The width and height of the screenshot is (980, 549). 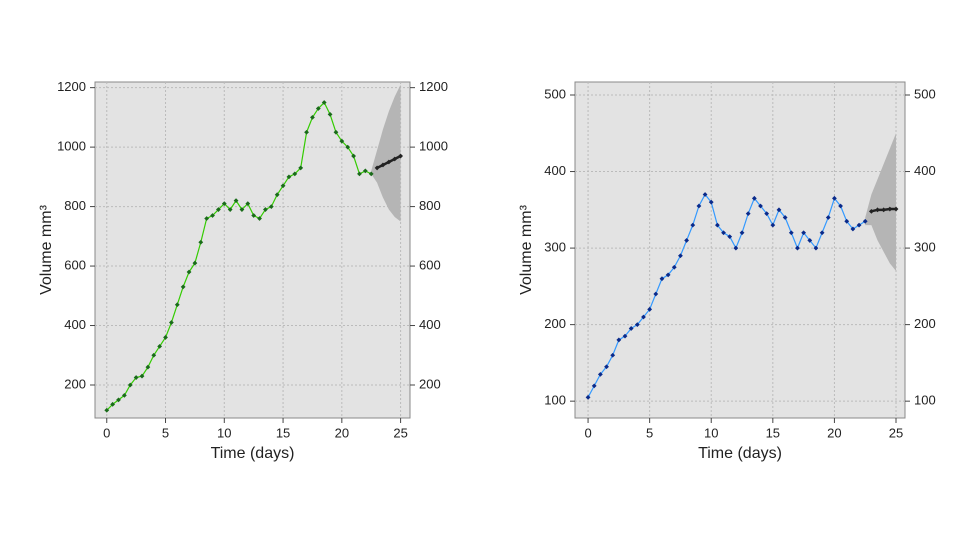 What do you see at coordinates (430, 324) in the screenshot?
I see `y2-tick-label: 400` at bounding box center [430, 324].